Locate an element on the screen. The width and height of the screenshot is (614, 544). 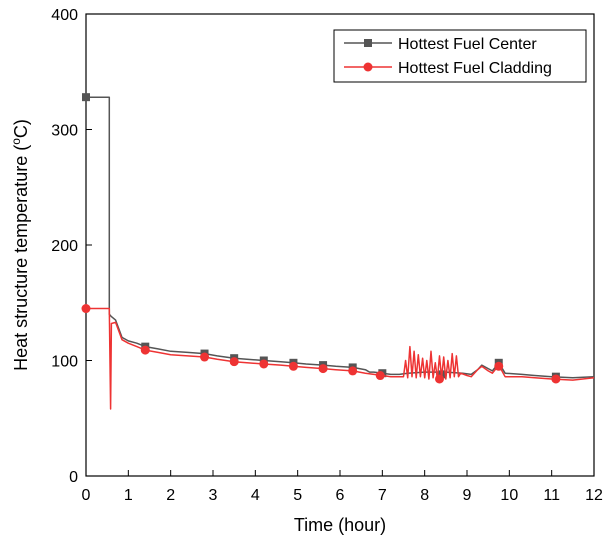
x-tick-label: 10 is located at coordinates (509, 495).